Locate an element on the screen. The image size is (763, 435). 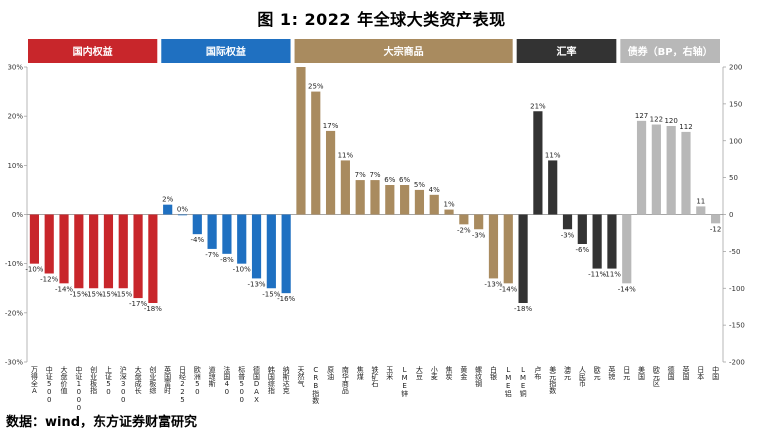
category-label: 天然气 is located at coordinates (301, 376).